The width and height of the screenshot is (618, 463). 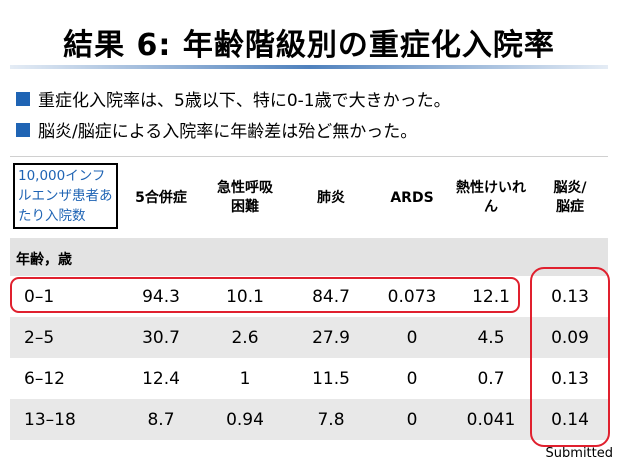 What do you see at coordinates (245, 378) in the screenshot?
I see `value-cell: 1` at bounding box center [245, 378].